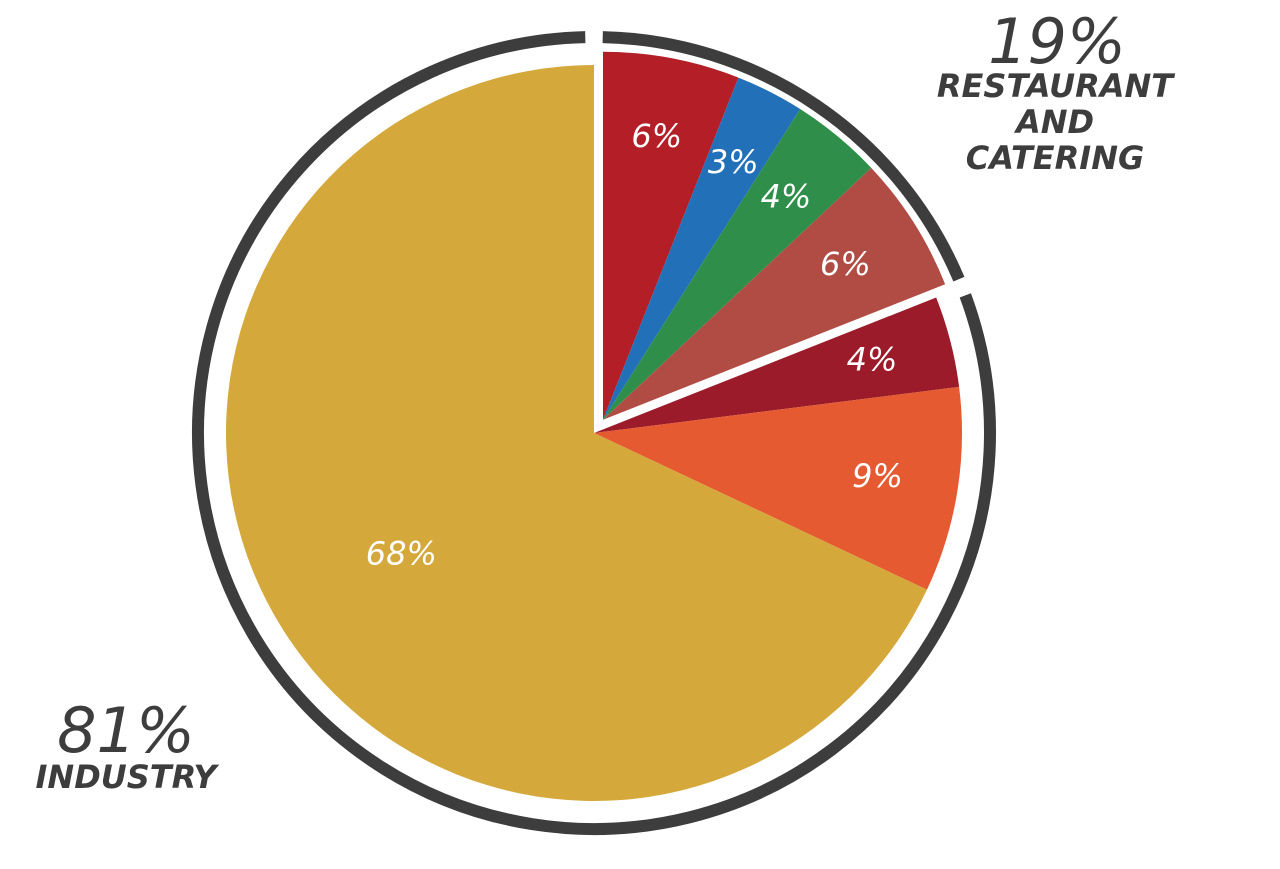 Image resolution: width=1280 pixels, height=869 pixels. I want to click on slice-label-7: 68%, so click(401, 553).